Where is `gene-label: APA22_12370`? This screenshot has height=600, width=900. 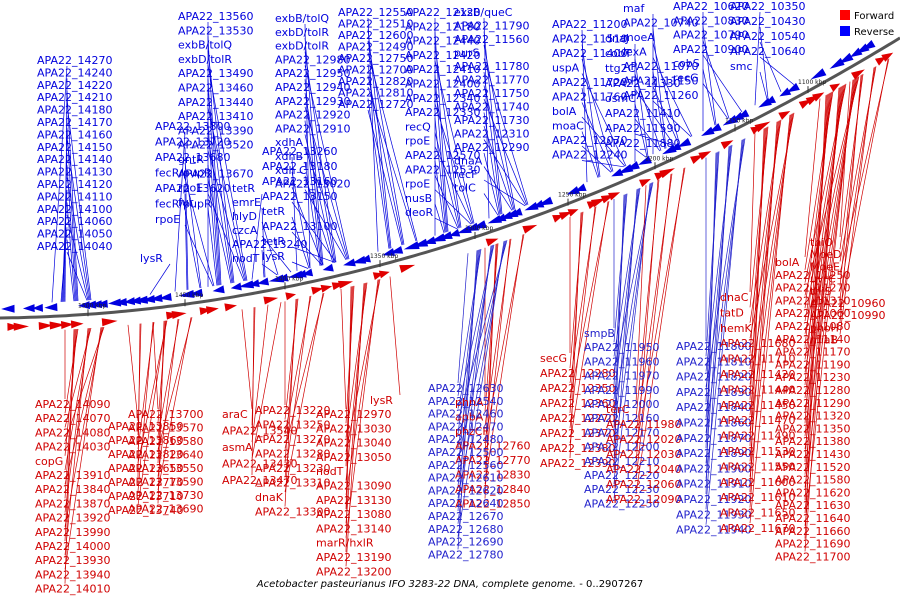 gene-label: APA22_12370 is located at coordinates (577, 433).